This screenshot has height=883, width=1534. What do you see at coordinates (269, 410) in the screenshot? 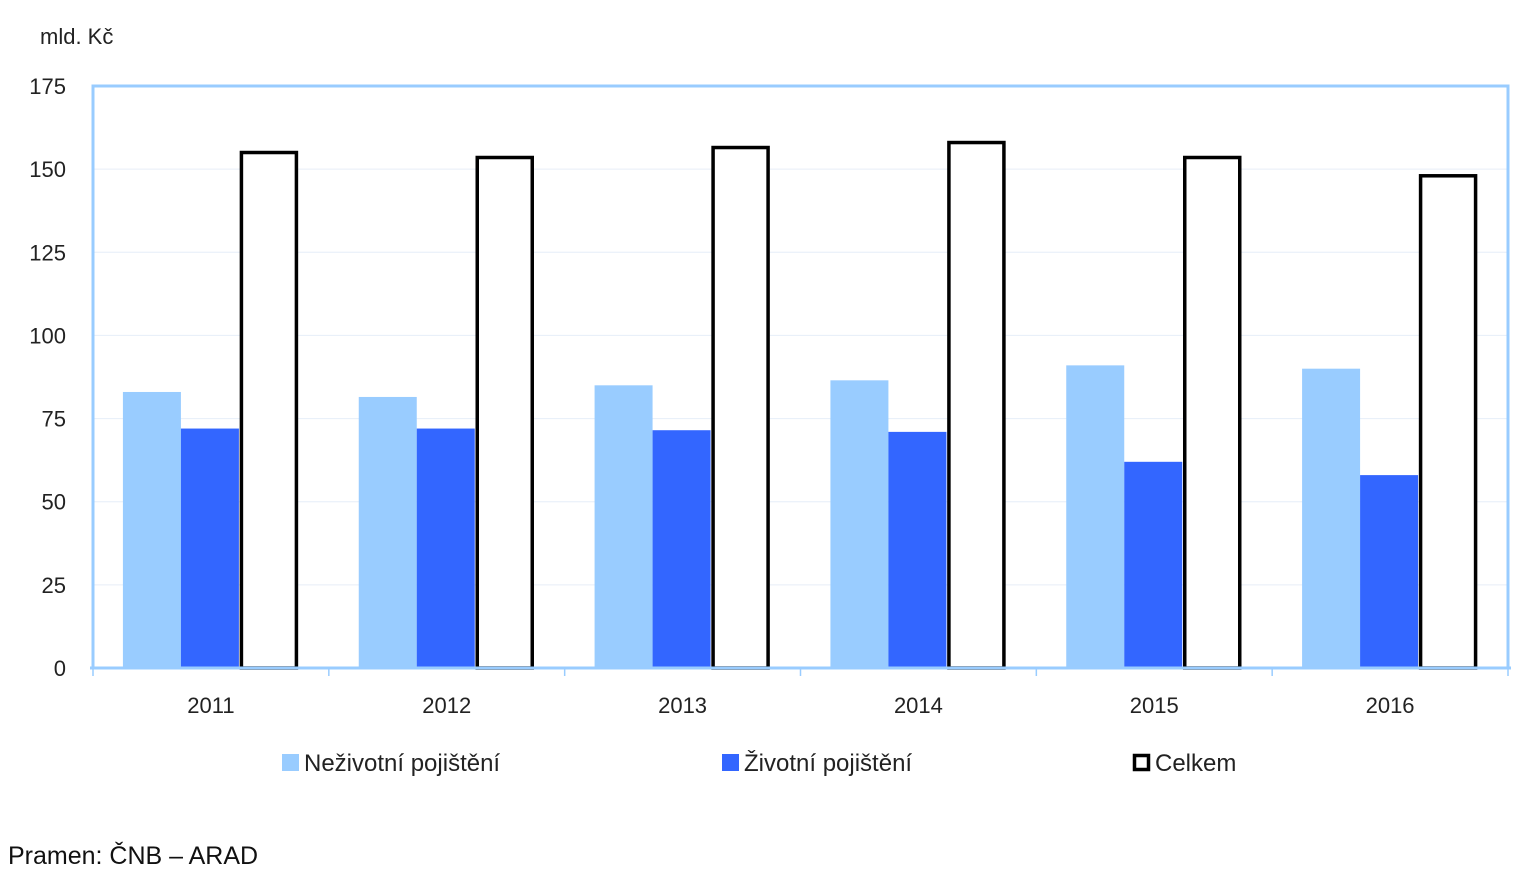
I see `bar-celkem-2011` at bounding box center [269, 410].